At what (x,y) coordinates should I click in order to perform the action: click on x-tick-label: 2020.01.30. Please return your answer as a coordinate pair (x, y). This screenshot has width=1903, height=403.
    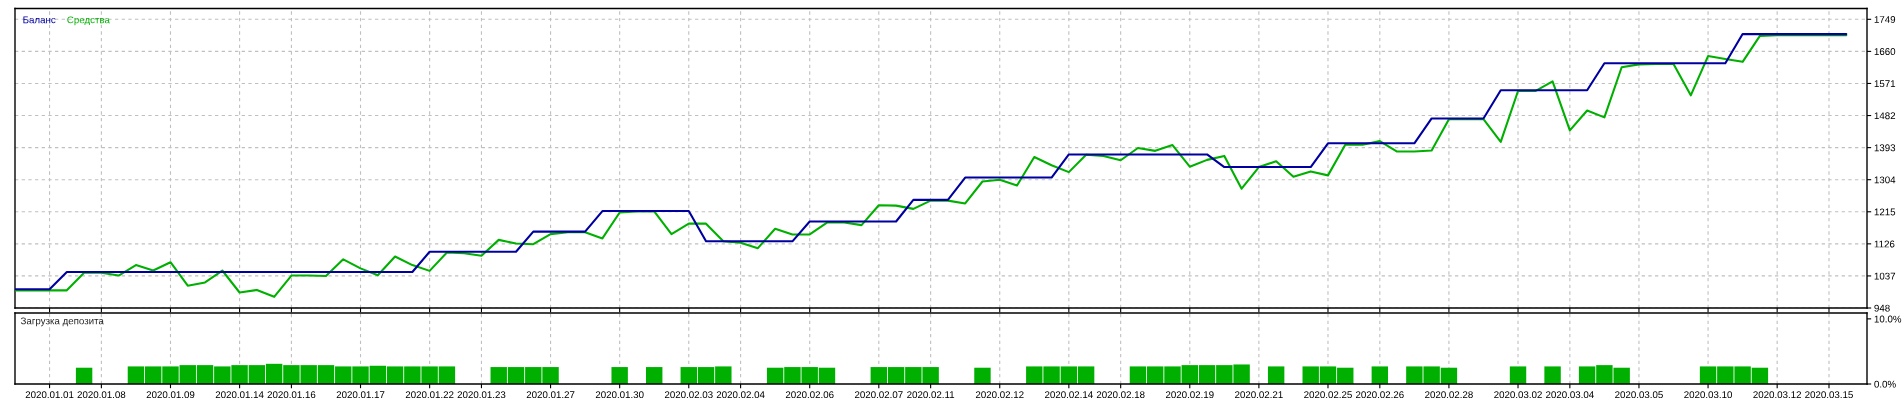
    Looking at the image, I should click on (619, 395).